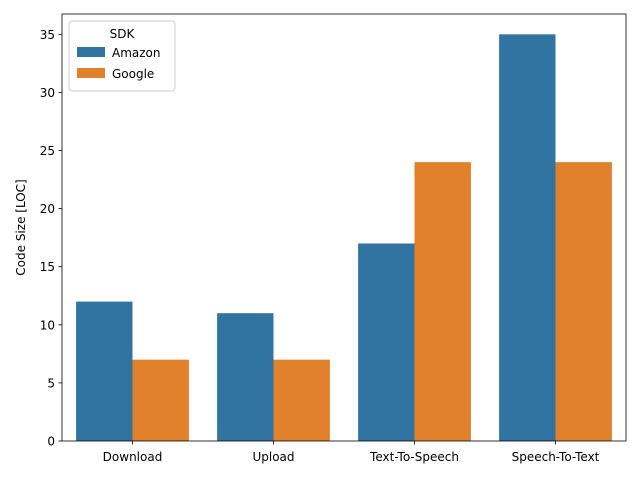 The image size is (640, 480). I want to click on legend-swatch-google, so click(91, 73).